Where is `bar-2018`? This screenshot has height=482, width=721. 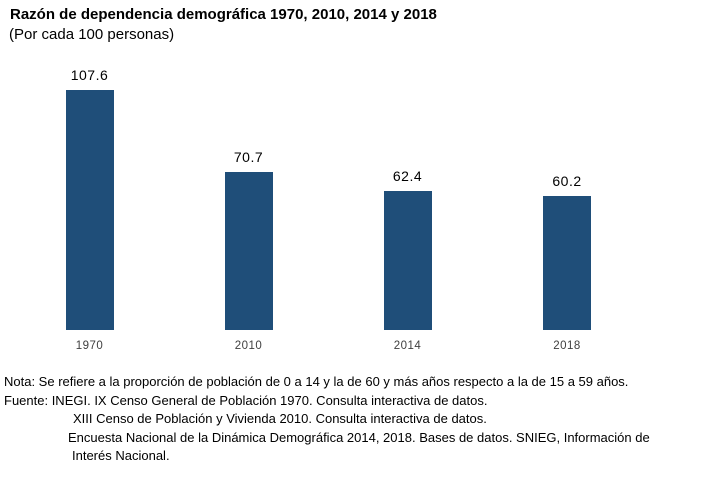
bar-2018 is located at coordinates (567, 263).